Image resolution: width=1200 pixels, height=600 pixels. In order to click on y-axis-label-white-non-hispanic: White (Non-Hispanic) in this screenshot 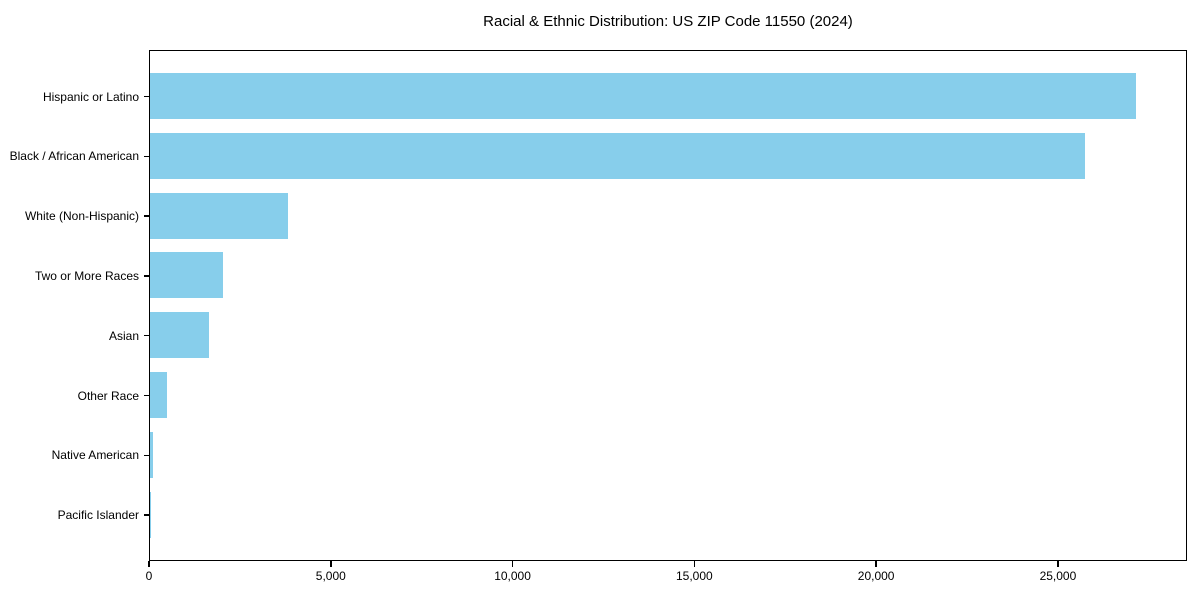, I will do `click(81, 216)`.